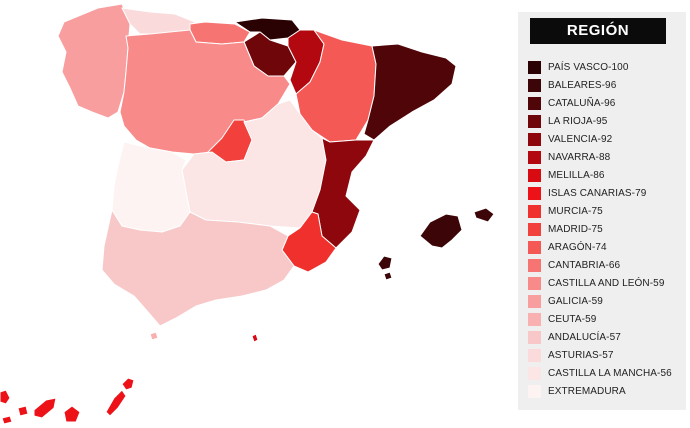  I want to click on legend-label: EXTREMADURA, so click(587, 391).